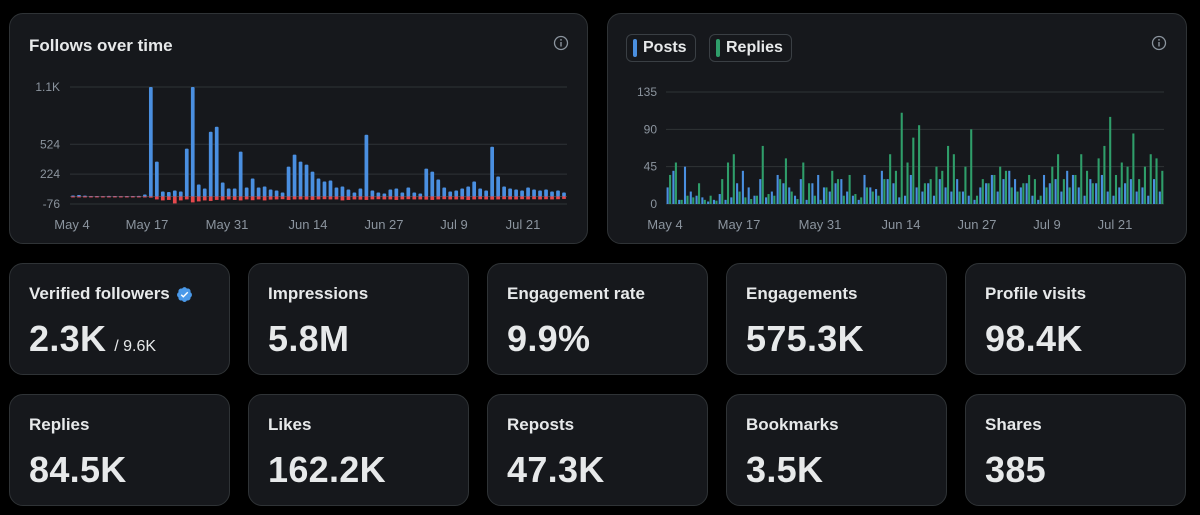 Image resolution: width=1200 pixels, height=515 pixels. I want to click on metric-card-shares: Shares 385, so click(1075, 450).